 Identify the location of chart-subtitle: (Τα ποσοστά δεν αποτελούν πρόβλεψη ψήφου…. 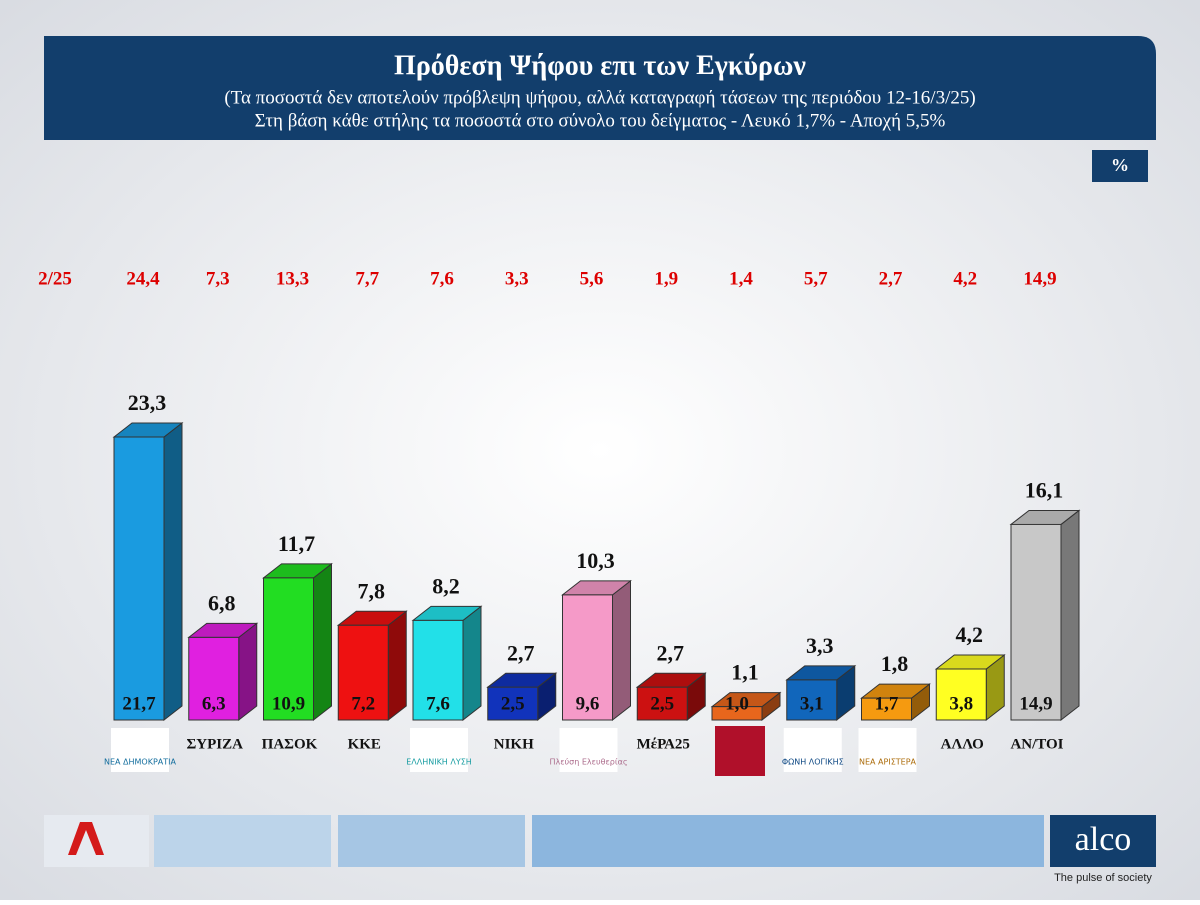
(599, 97).